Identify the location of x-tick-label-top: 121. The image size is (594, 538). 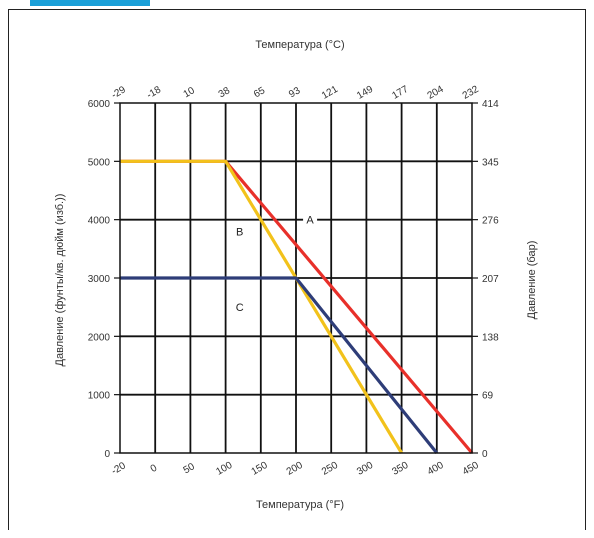
(330, 93).